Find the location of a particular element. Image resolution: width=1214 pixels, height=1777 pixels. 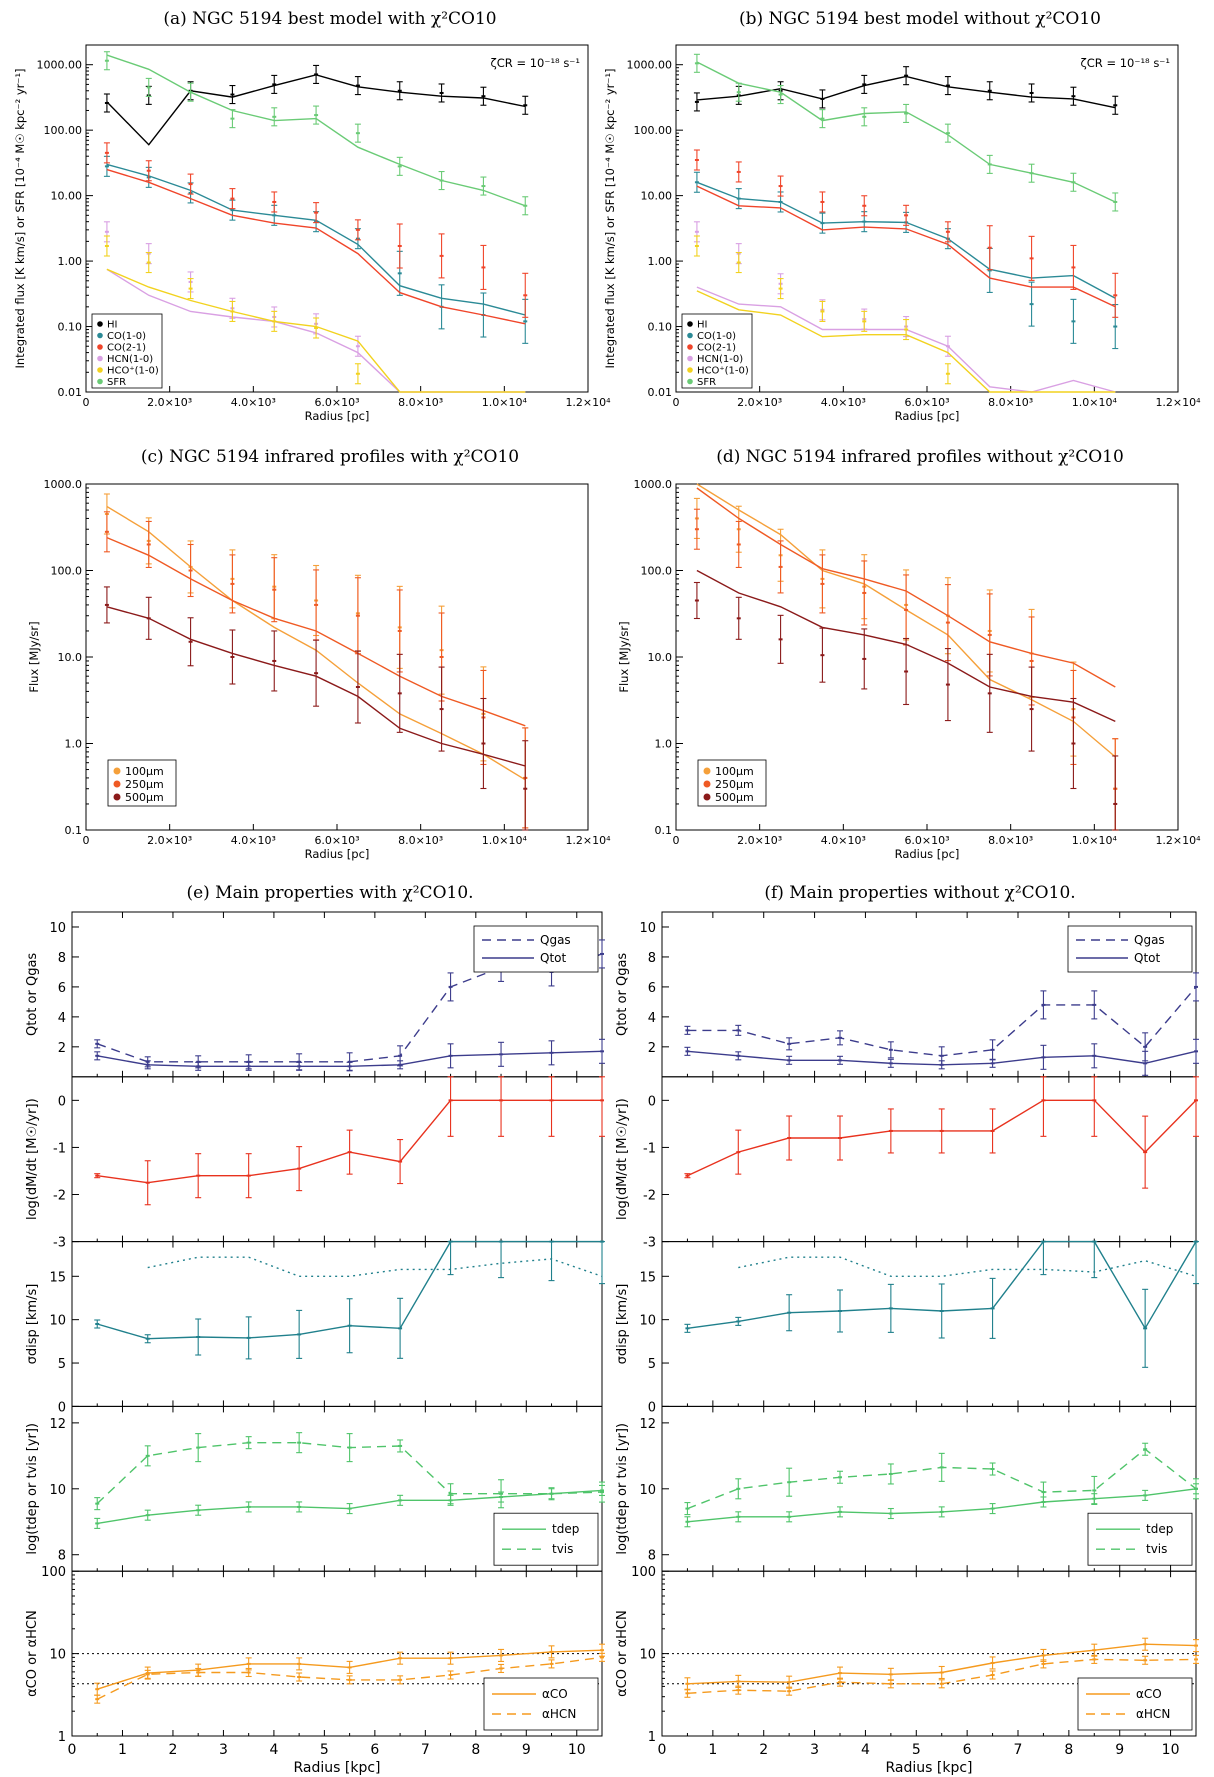

x-tick-label: 6.0×10³ is located at coordinates (336, 840).